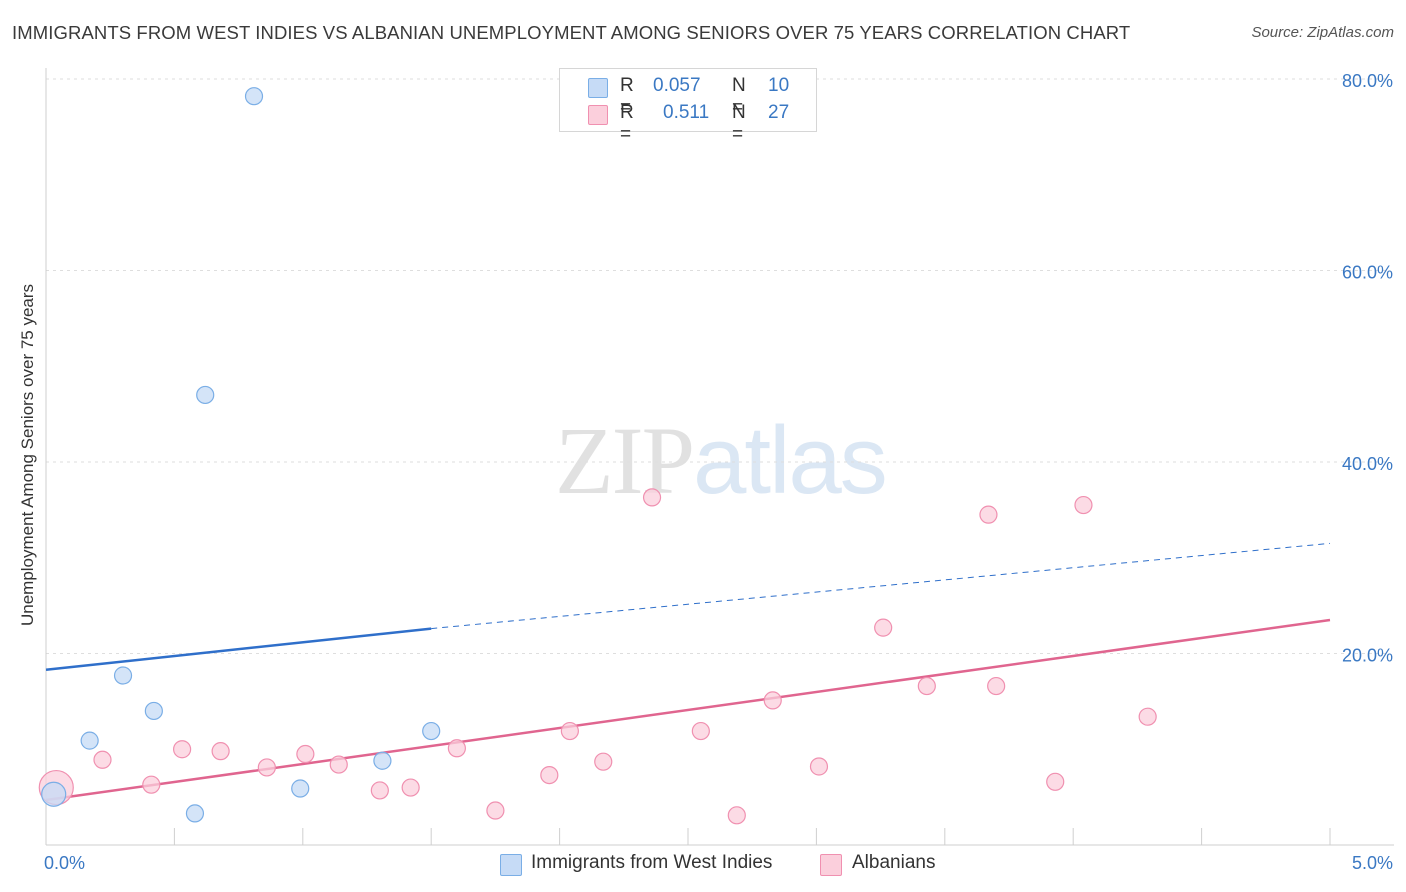 The height and width of the screenshot is (892, 1406). I want to click on y-tick-label: 40.0%, so click(1367, 464).